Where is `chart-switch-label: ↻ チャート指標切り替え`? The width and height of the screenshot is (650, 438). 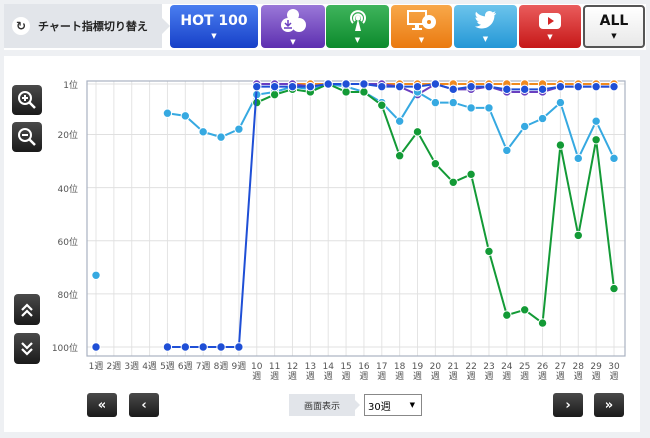 chart-switch-label: ↻ チャート指標切り替え is located at coordinates (87, 26).